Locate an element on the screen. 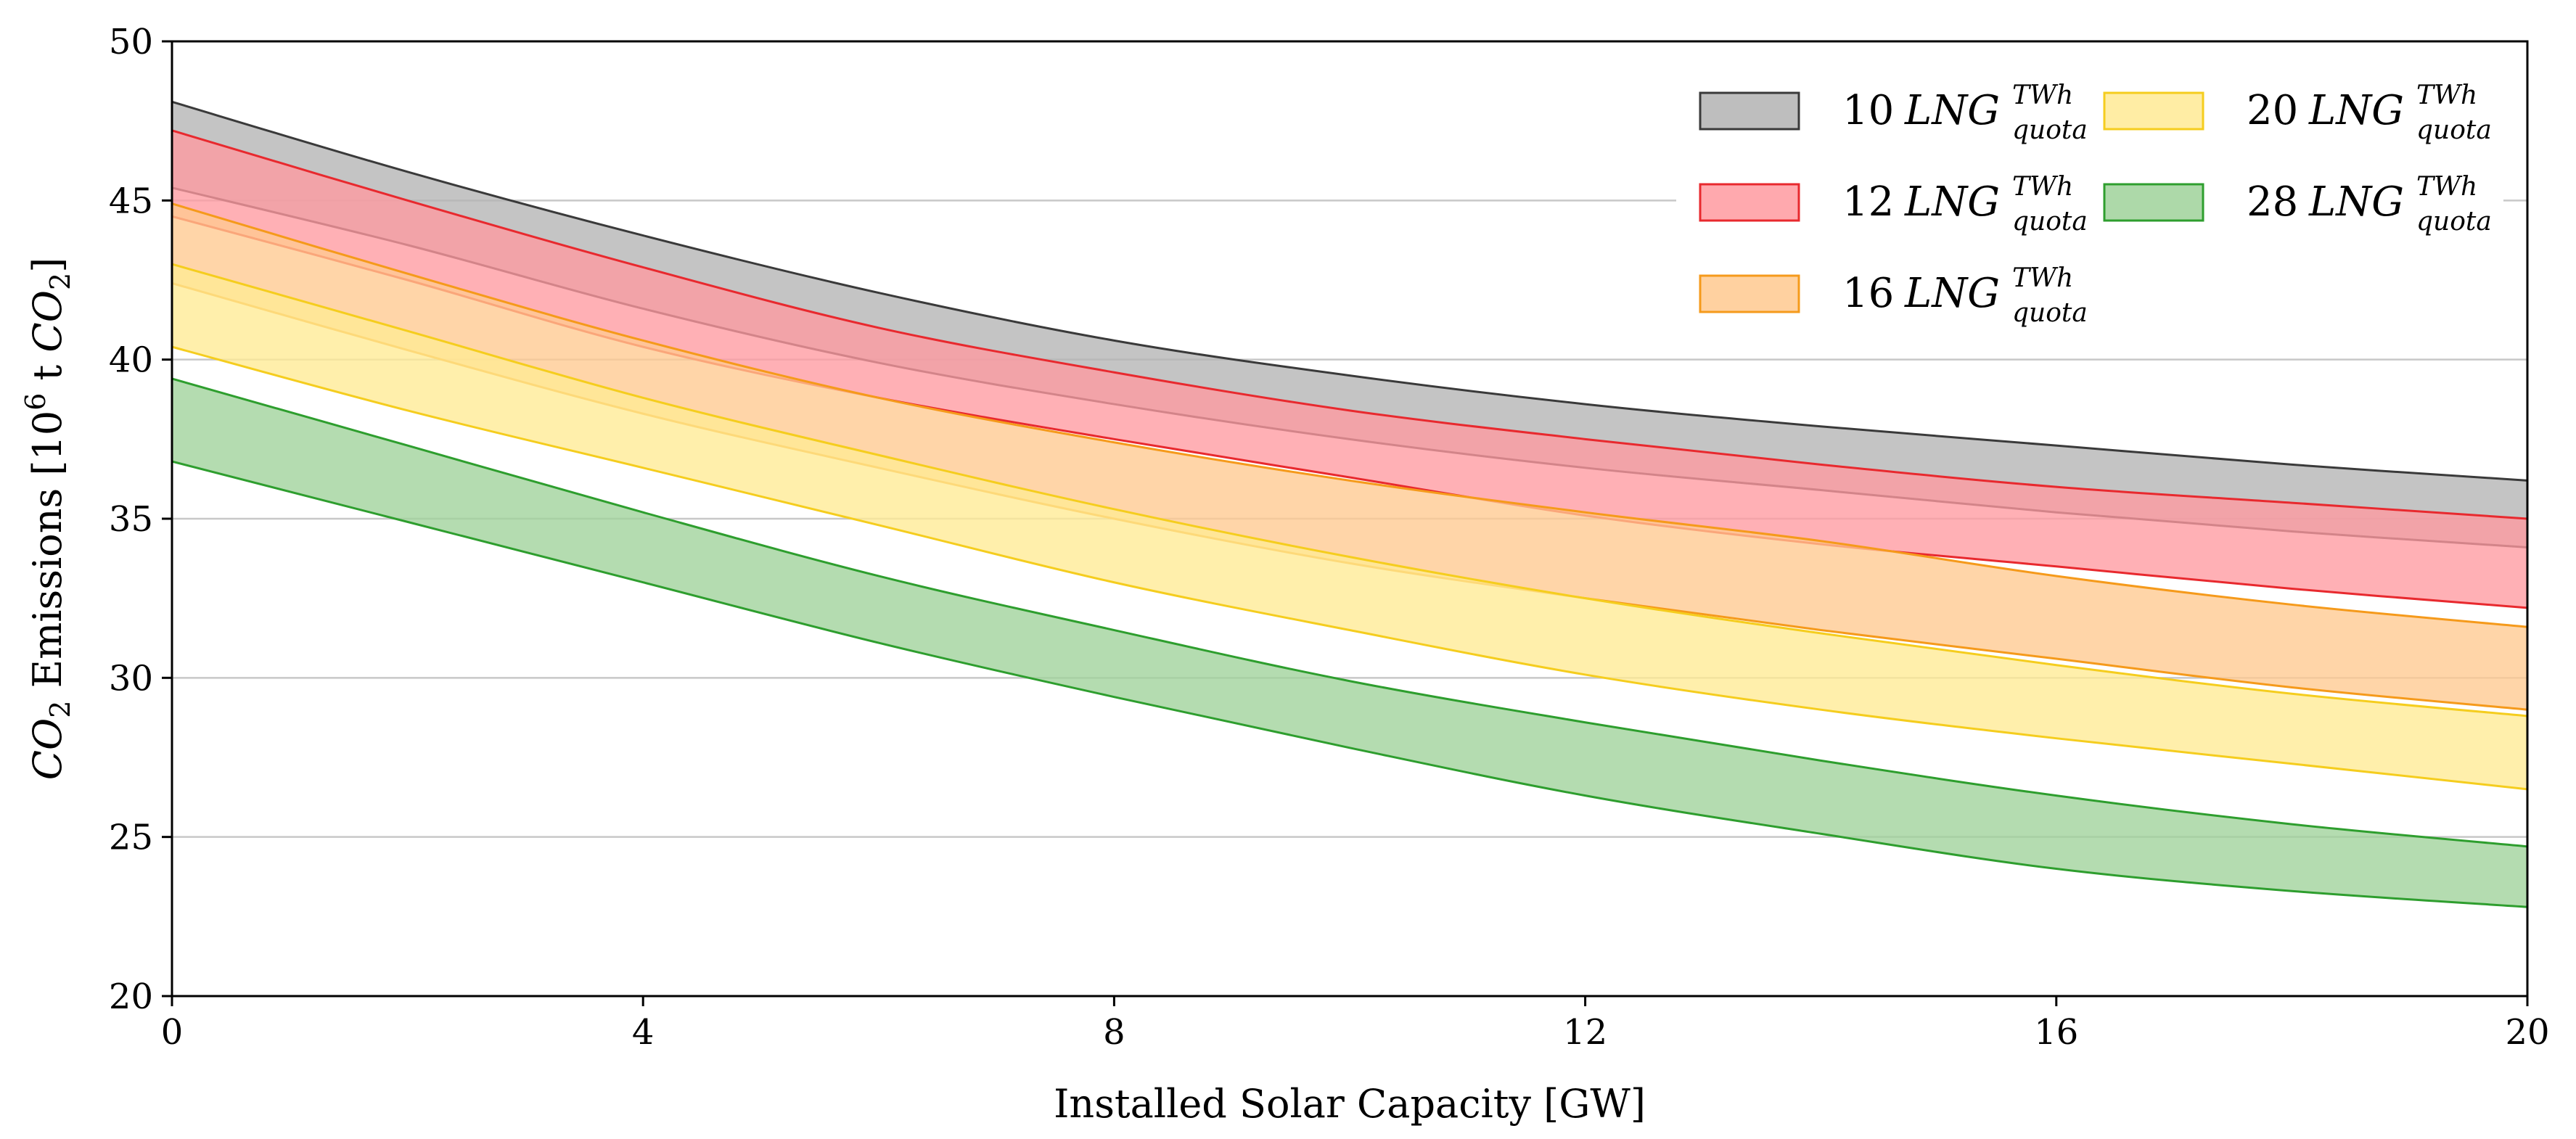 The height and width of the screenshot is (1139, 2576). legend-item-12: 12 LNG TWh quota is located at coordinates (1893, 204).